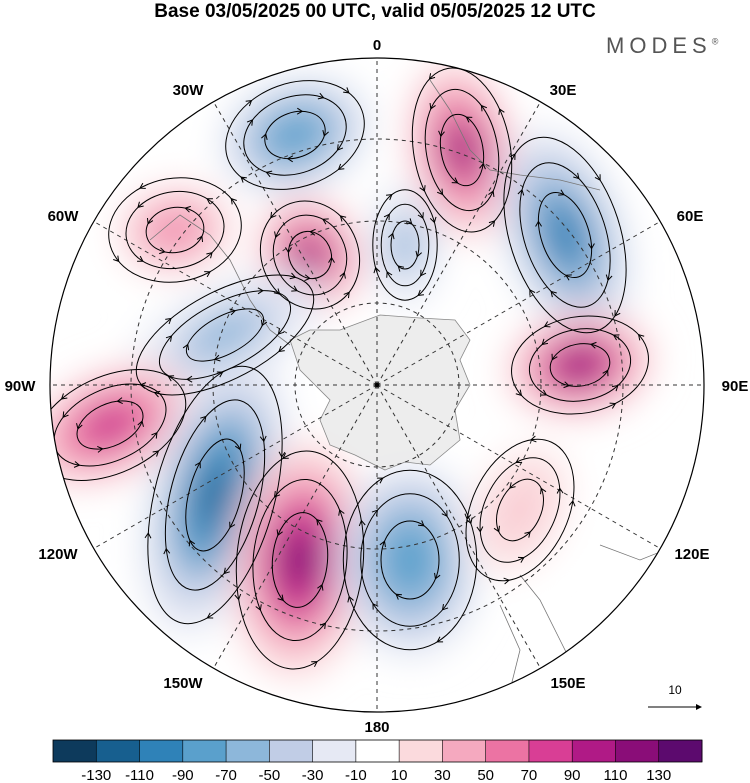 The width and height of the screenshot is (750, 783). I want to click on colorbar-tick-label: 130, so click(658, 775).